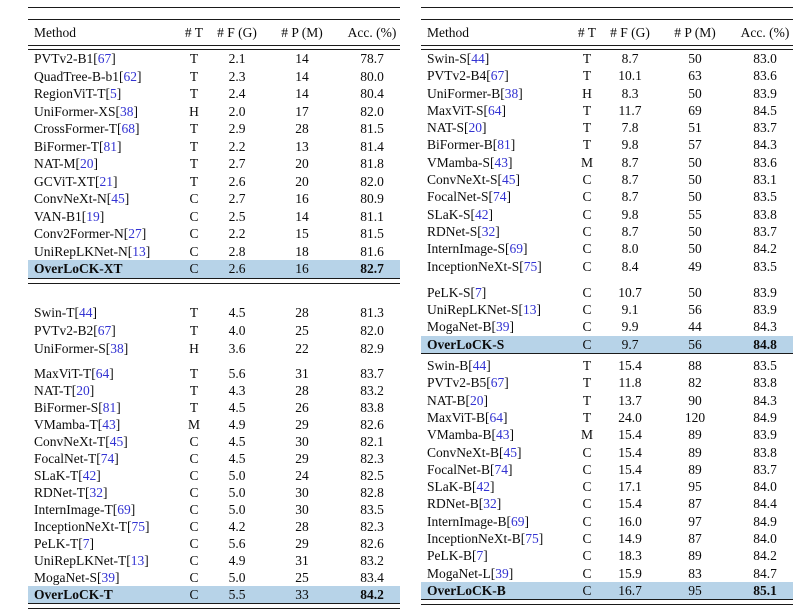 The image size is (802, 616). What do you see at coordinates (106, 181) in the screenshot?
I see `citation-link: [21]` at bounding box center [106, 181].